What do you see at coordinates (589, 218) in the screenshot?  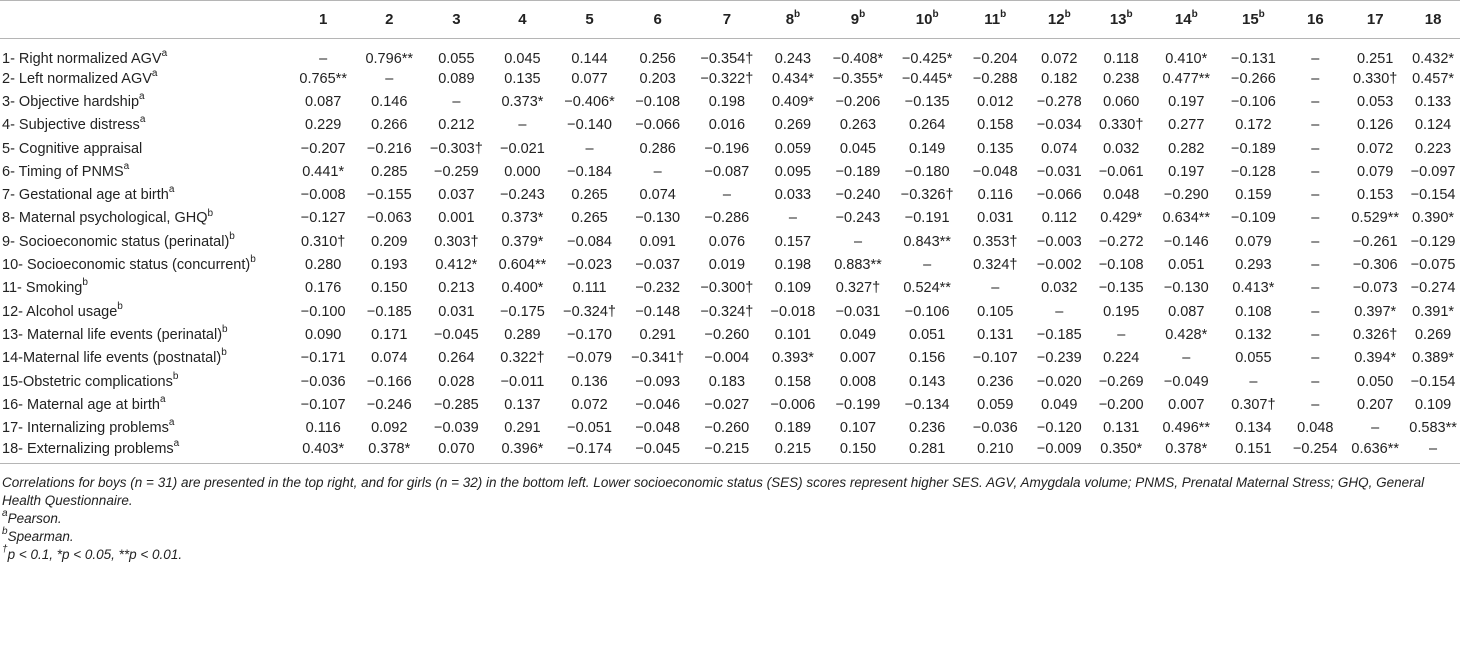 I see `table-cell: 0.265` at bounding box center [589, 218].